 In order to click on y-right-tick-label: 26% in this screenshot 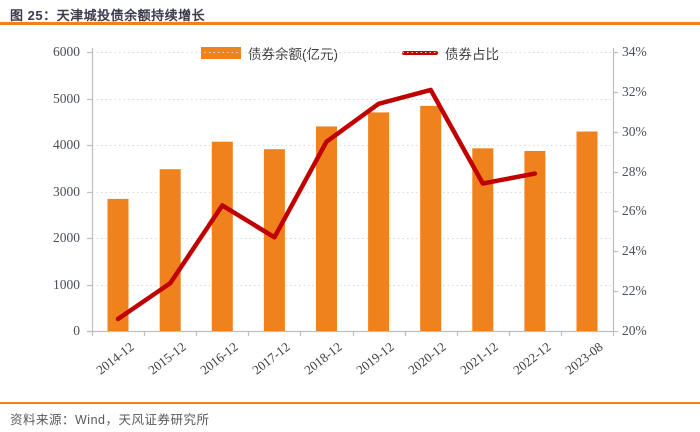, I will do `click(634, 211)`.